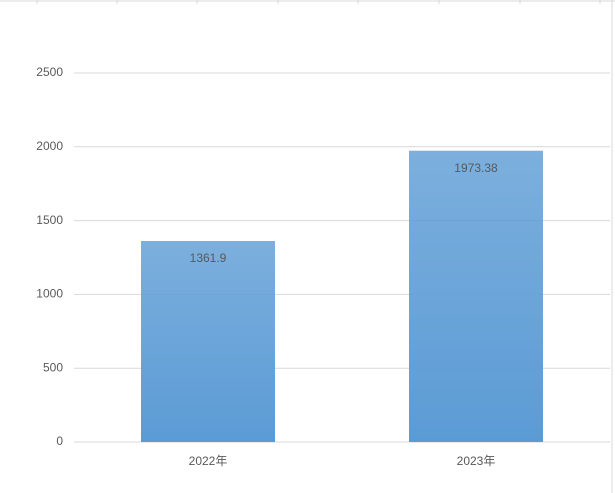 The width and height of the screenshot is (615, 493). What do you see at coordinates (59, 441) in the screenshot?
I see `y-tick-label: 0` at bounding box center [59, 441].